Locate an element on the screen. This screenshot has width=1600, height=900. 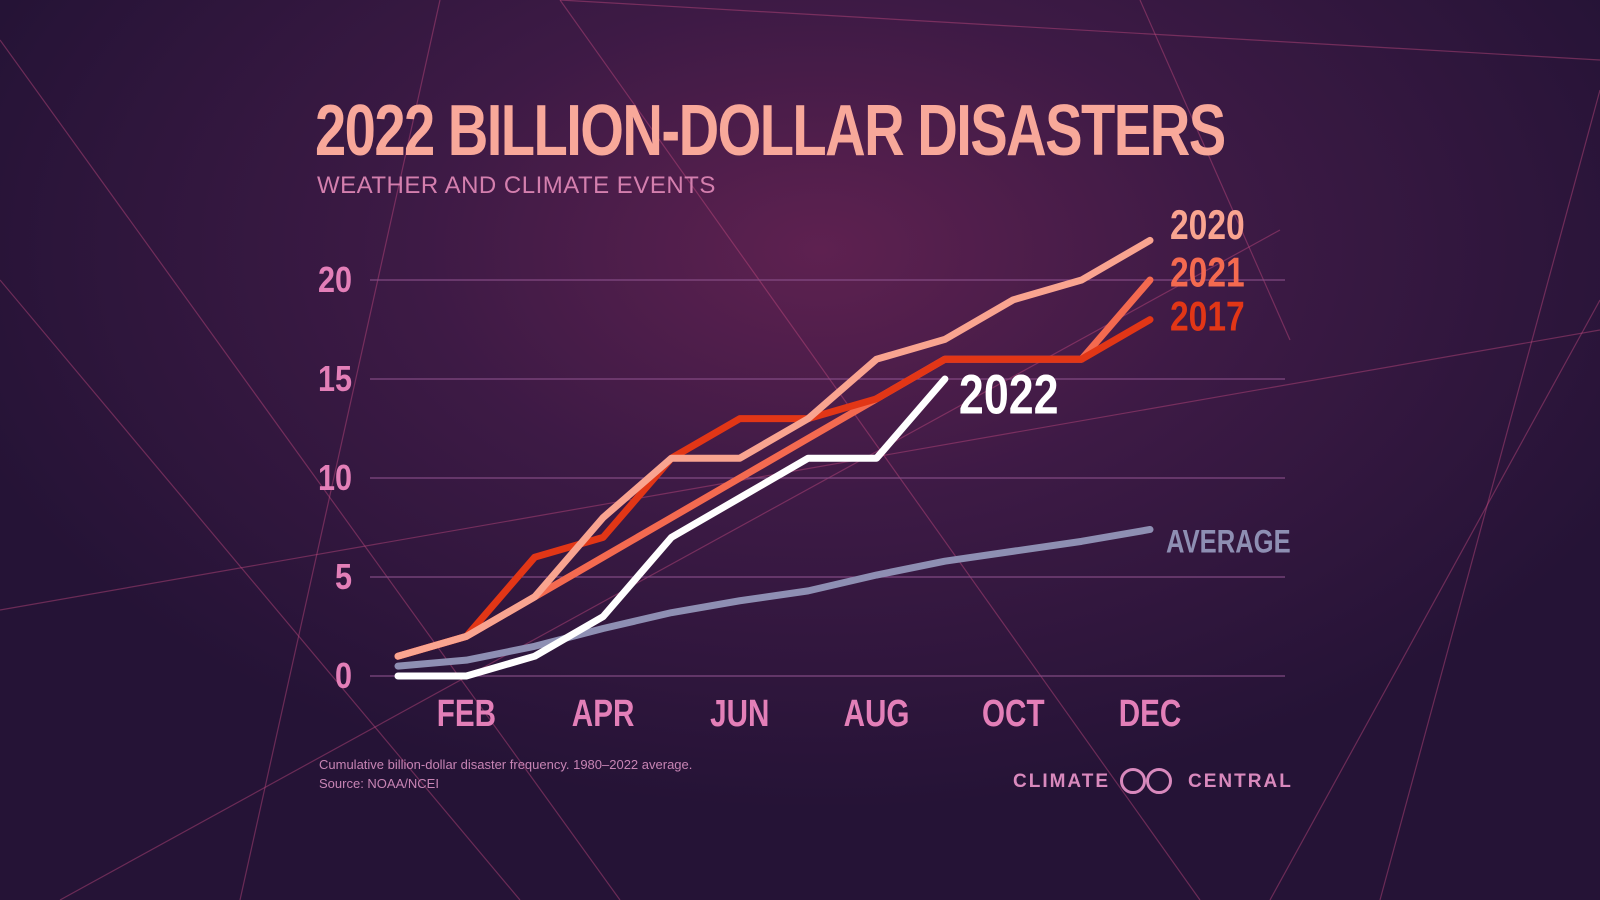
series-label-2021: 2021 is located at coordinates (1207, 273).